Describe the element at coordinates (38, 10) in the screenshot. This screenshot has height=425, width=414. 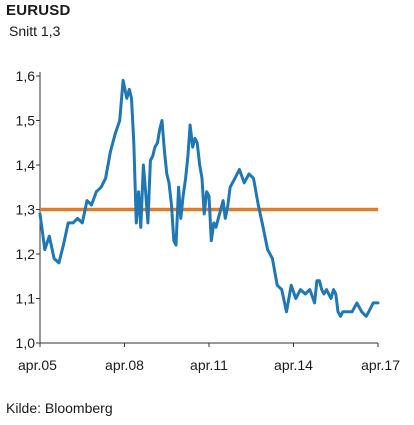
I see `chart-title: EURUSD` at that location.